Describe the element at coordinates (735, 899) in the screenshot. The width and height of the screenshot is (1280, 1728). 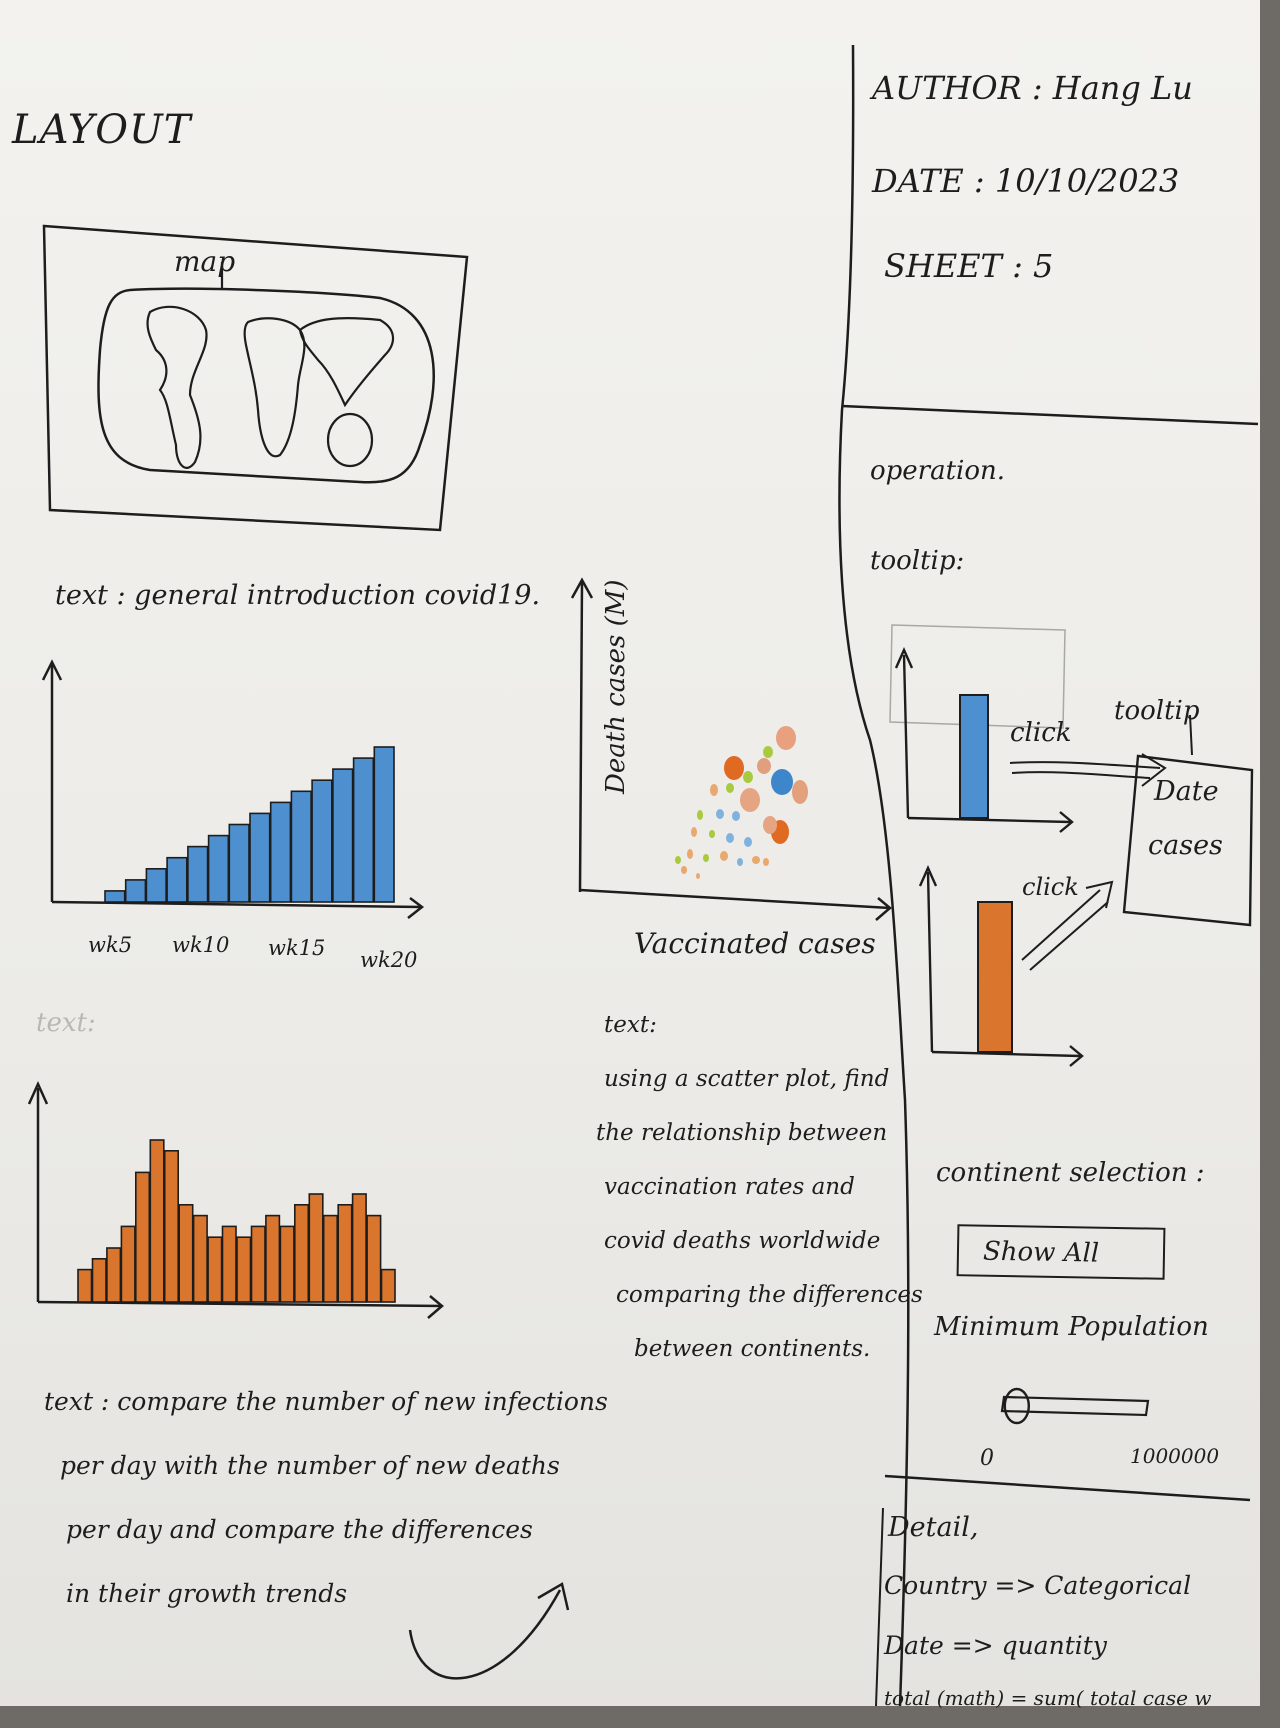
I see `scatter-x-axis` at that location.